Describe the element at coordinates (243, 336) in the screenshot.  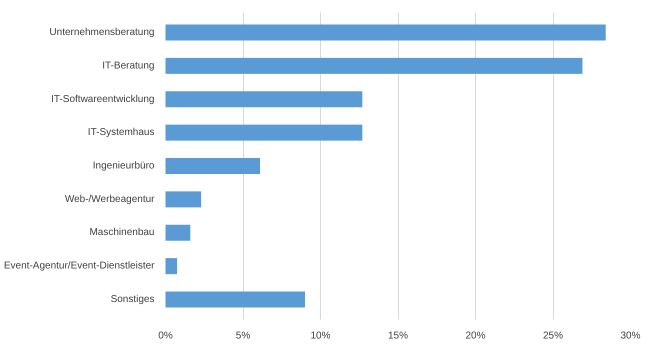
I see `x-tick-label: 5%` at that location.